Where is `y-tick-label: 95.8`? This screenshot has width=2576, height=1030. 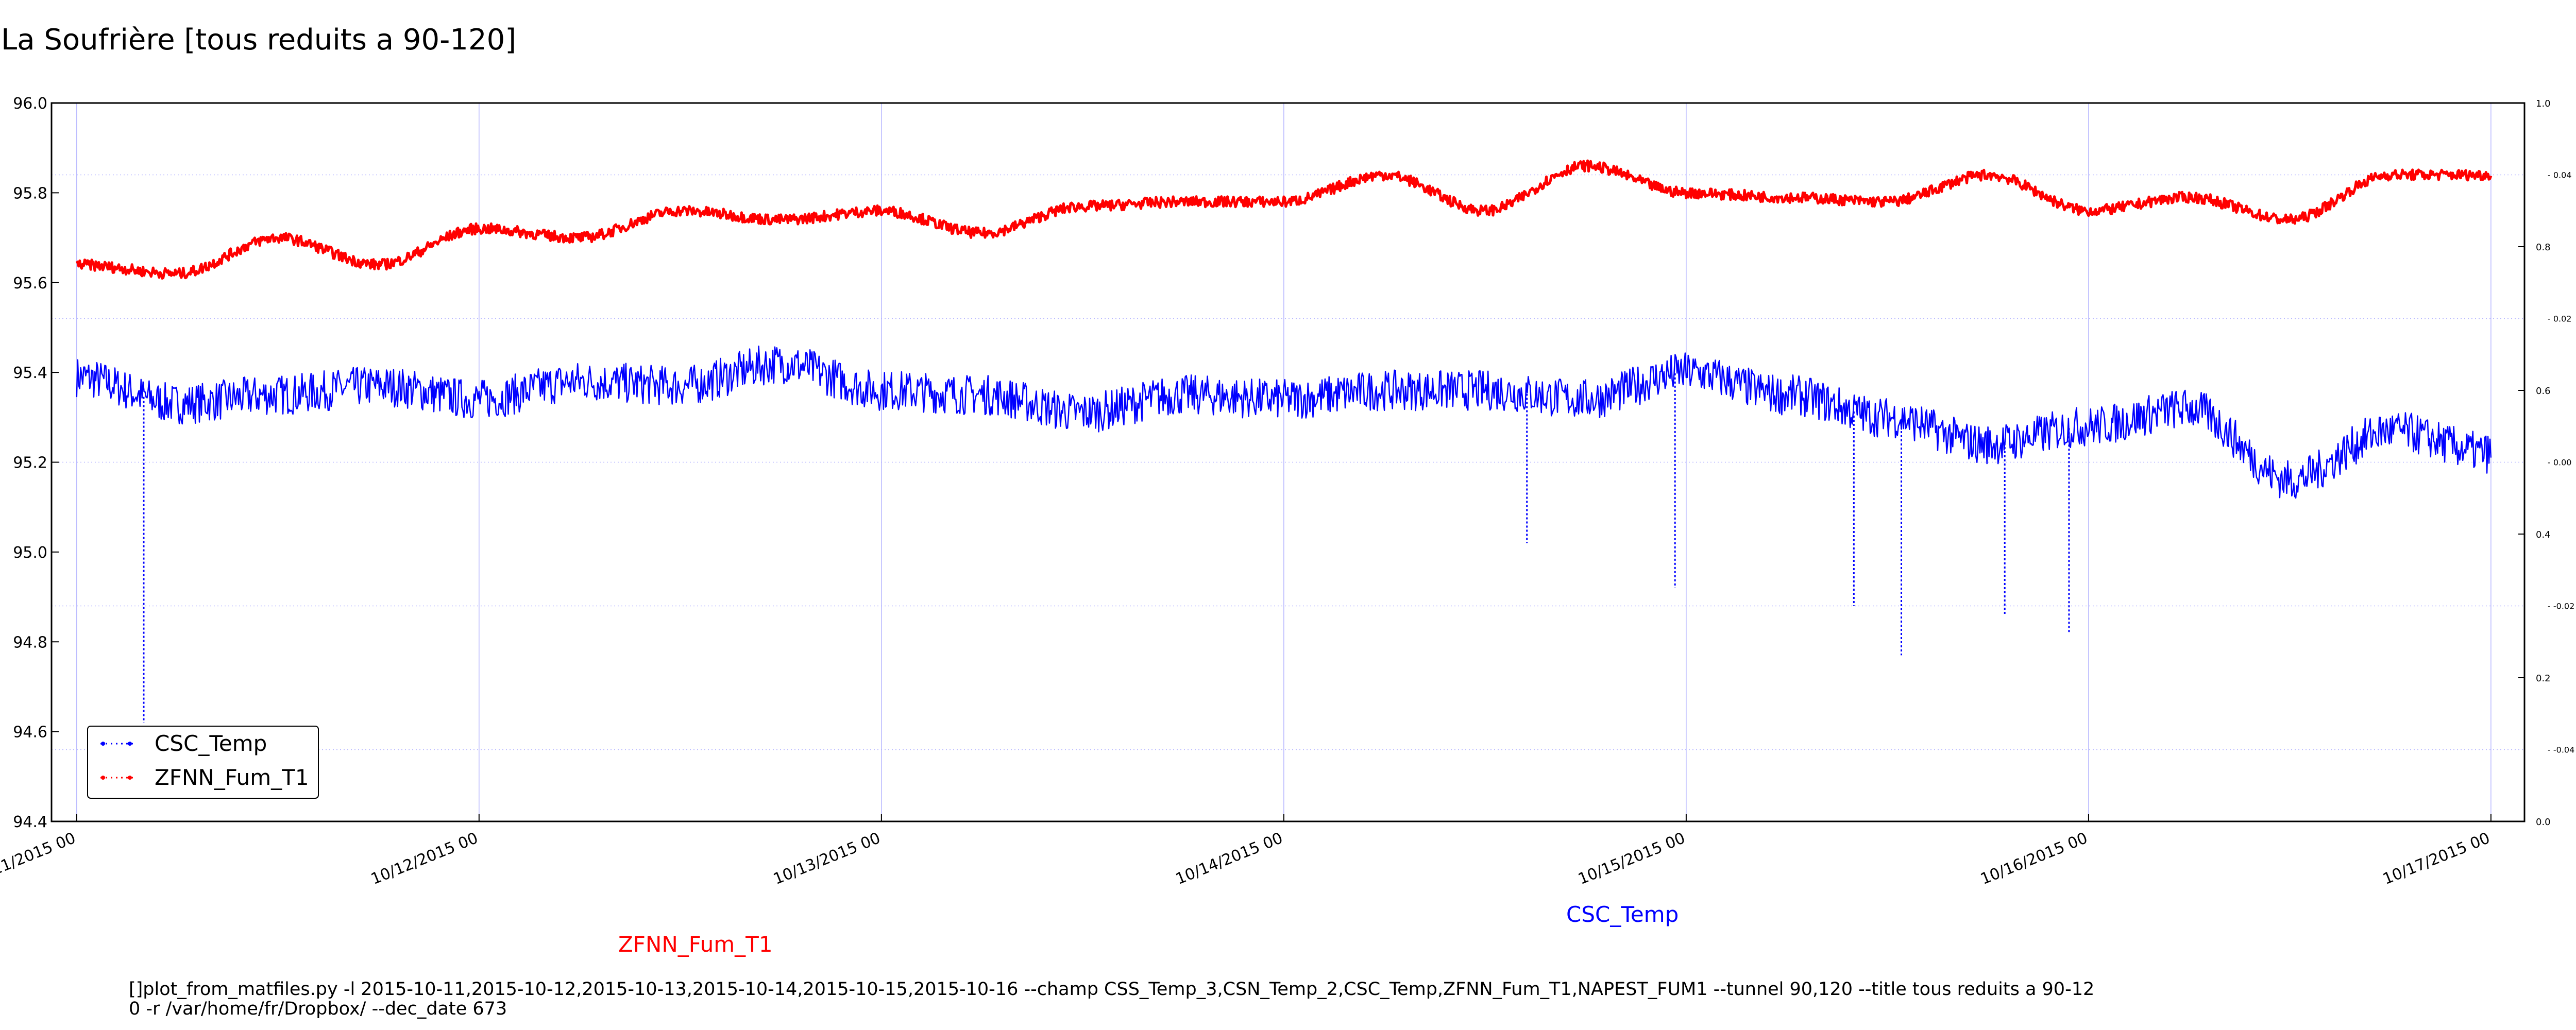
y-tick-label: 95.8 is located at coordinates (30, 193).